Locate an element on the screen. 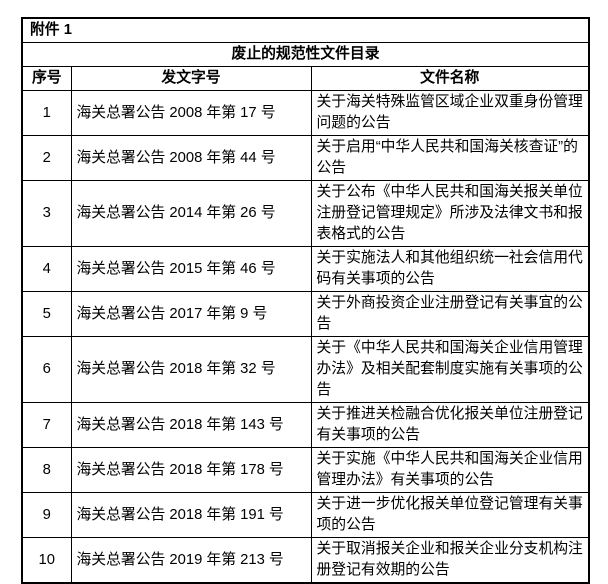 The image size is (608, 584). file-name-cell: 关于取消报关企业和报关企业分支机构注册登记有效期的公告 is located at coordinates (450, 560).